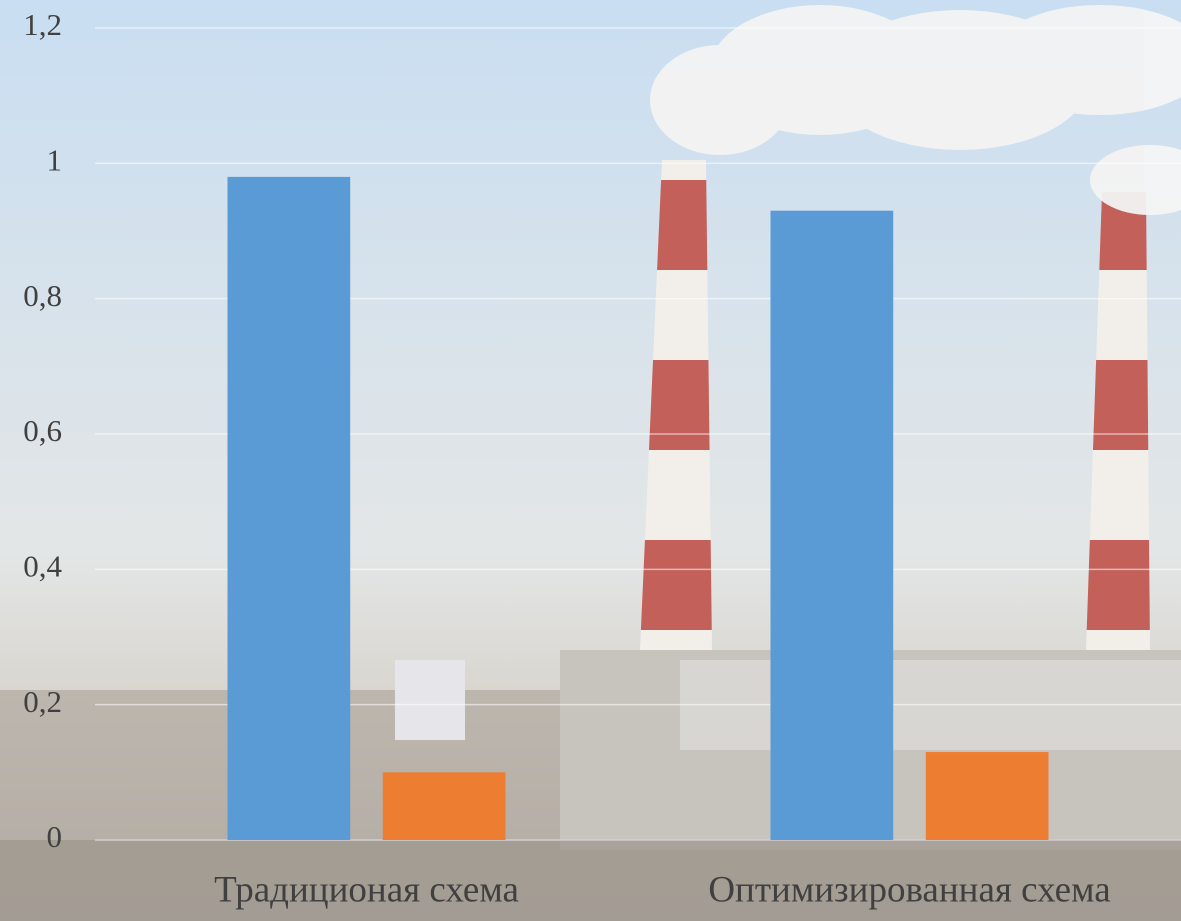 The width and height of the screenshot is (1181, 921). Describe the element at coordinates (909, 889) in the screenshot. I see `x-tick-label: Оптимизированная схема` at that location.